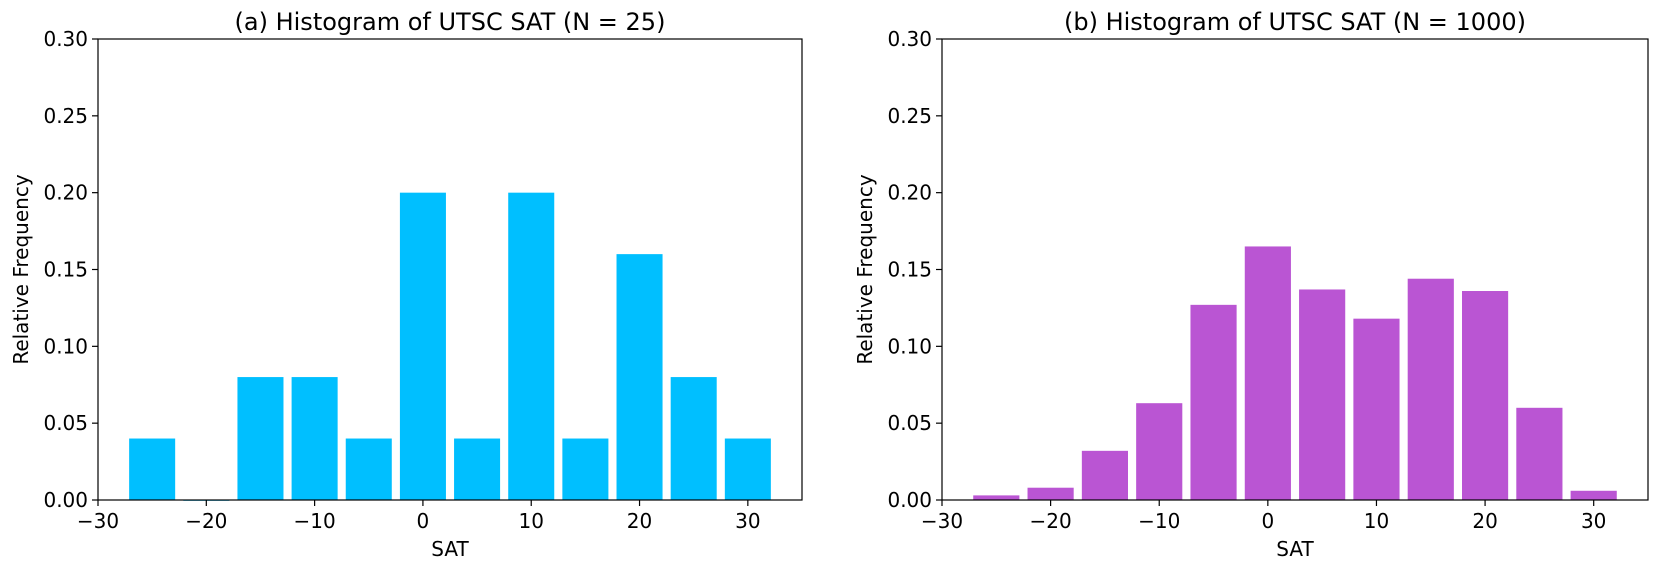 This screenshot has width=1657, height=571. Describe the element at coordinates (1295, 22) in the screenshot. I see `chart-title: (b) Histogram of UTSC SAT (N = 1000)` at that location.